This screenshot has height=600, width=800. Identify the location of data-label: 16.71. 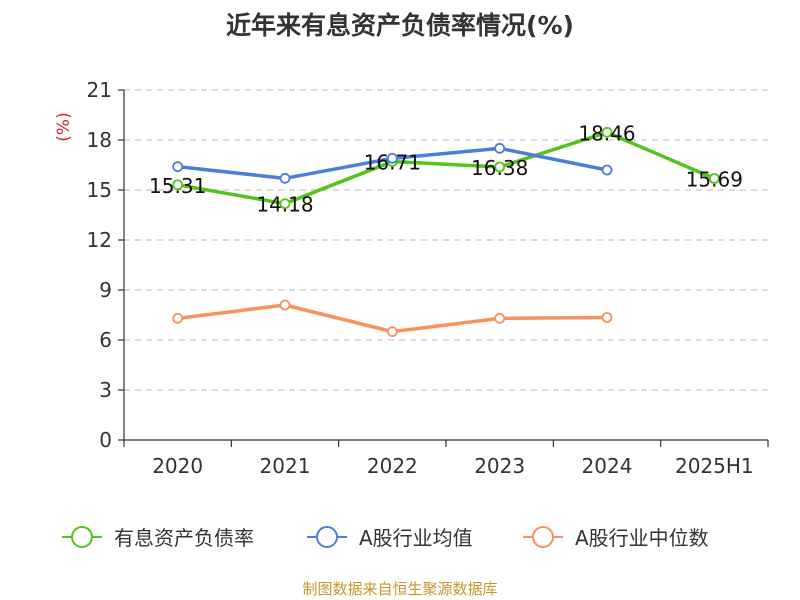
(392, 163).